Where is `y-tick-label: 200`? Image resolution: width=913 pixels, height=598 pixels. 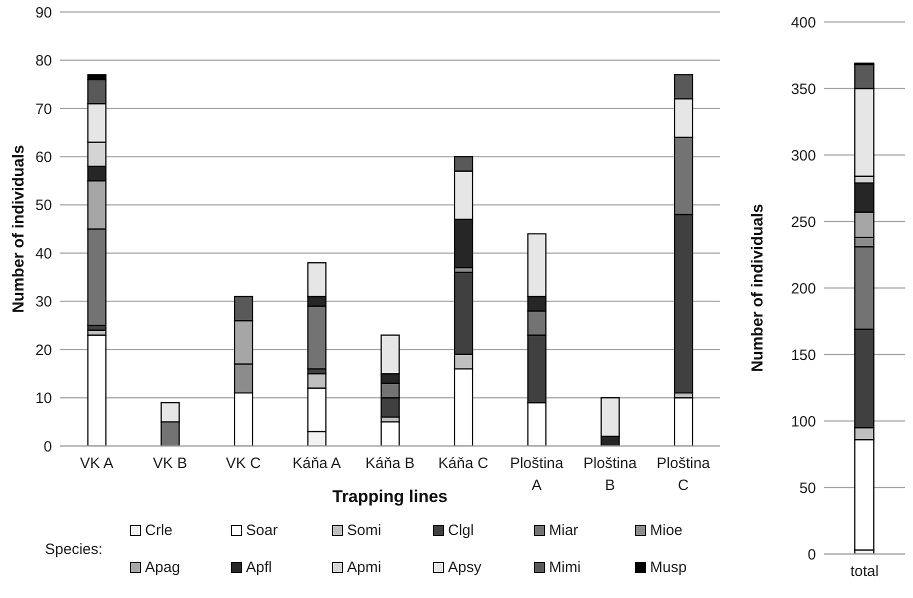
y-tick-label: 200 is located at coordinates (803, 289).